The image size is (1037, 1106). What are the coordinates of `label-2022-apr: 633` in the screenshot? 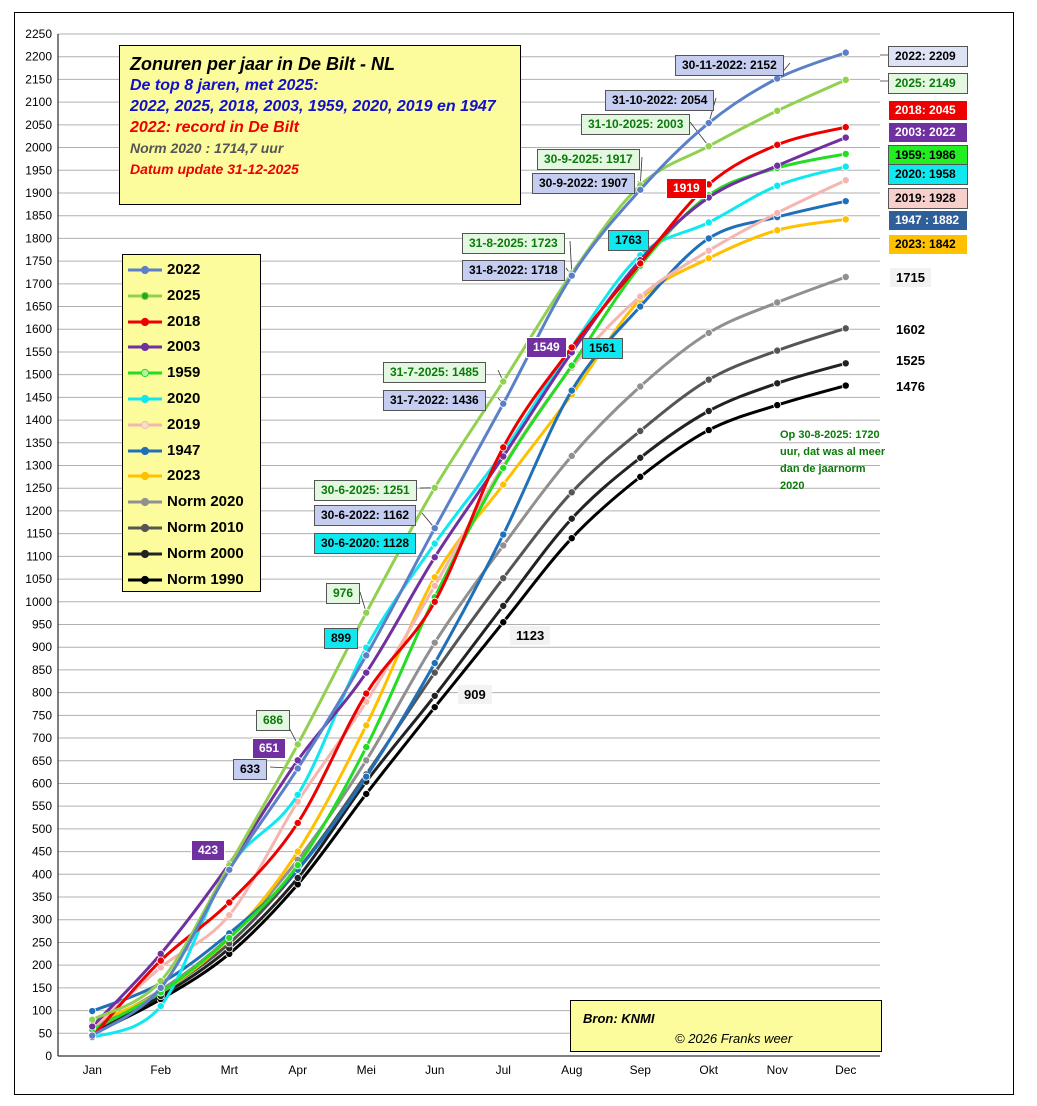 It's located at (250, 769).